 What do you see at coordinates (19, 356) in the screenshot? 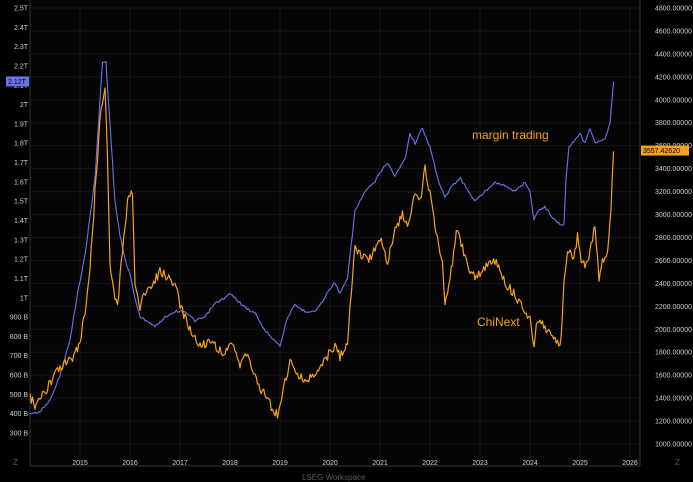
I see `left-tick-label: 700 B` at bounding box center [19, 356].